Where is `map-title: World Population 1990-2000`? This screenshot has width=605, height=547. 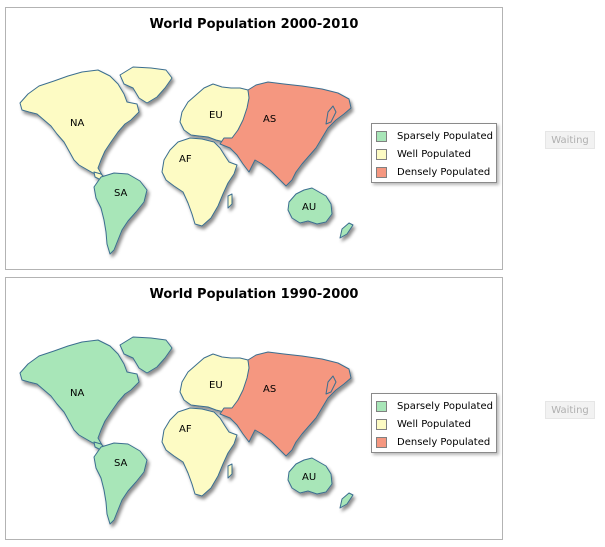
map-title: World Population 1990-2000 is located at coordinates (254, 294).